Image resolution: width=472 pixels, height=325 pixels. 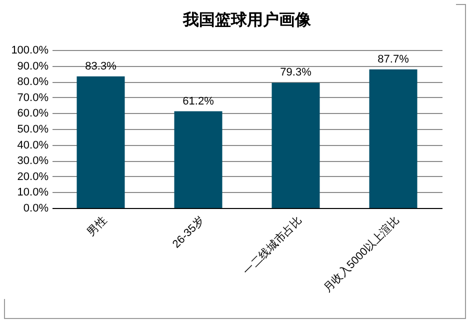 What do you see at coordinates (33, 176) in the screenshot?
I see `y-tick-label: 20.0%` at bounding box center [33, 176].